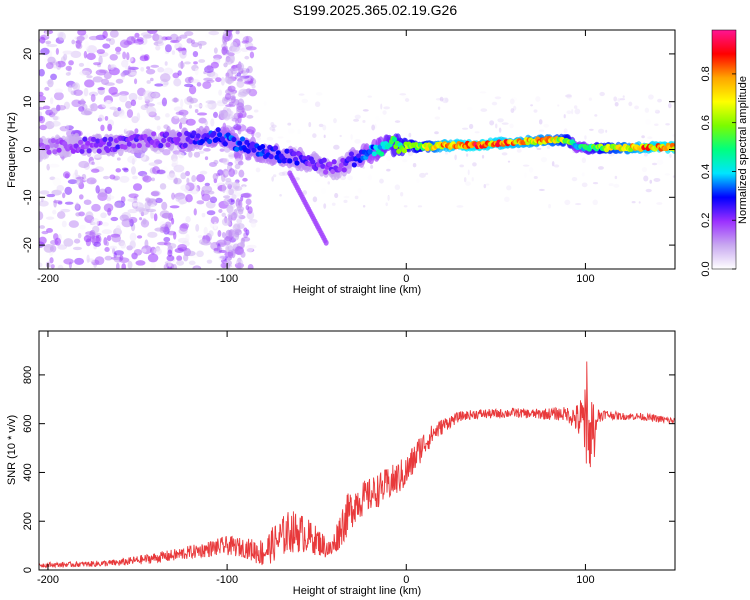 The image size is (750, 600). Describe the element at coordinates (28, 54) in the screenshot. I see `top-y-tick-label: 20` at that location.